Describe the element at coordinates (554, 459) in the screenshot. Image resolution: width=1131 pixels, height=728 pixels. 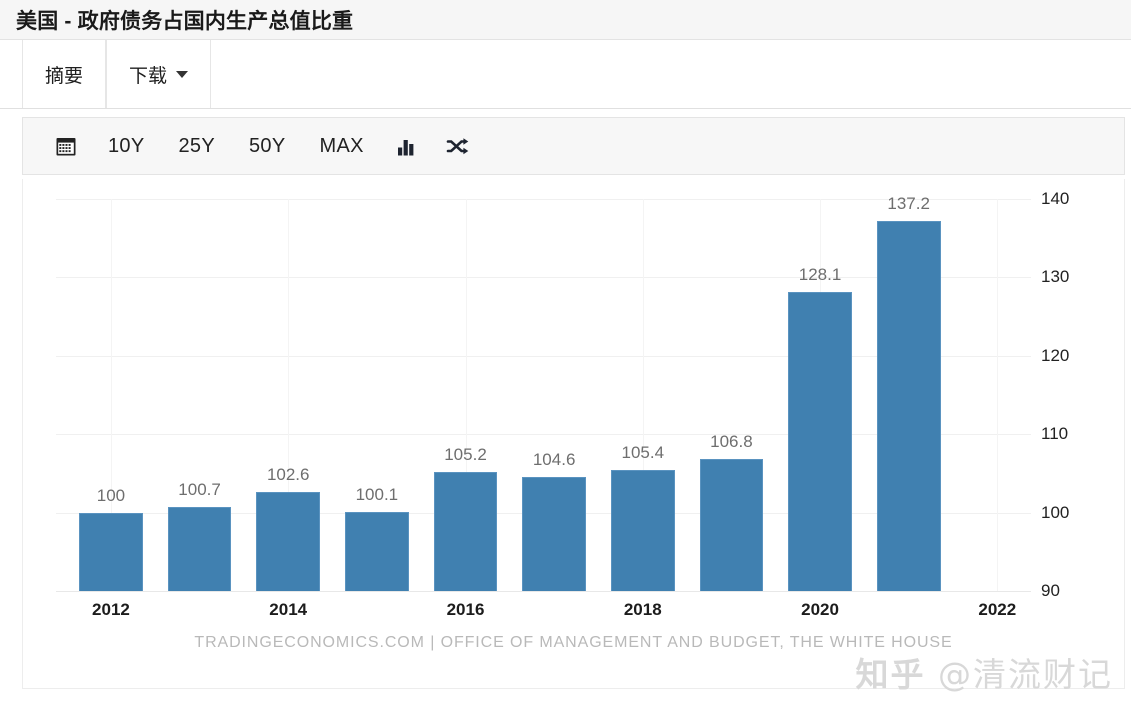
I see `bar-value-label: 104.6` at that location.